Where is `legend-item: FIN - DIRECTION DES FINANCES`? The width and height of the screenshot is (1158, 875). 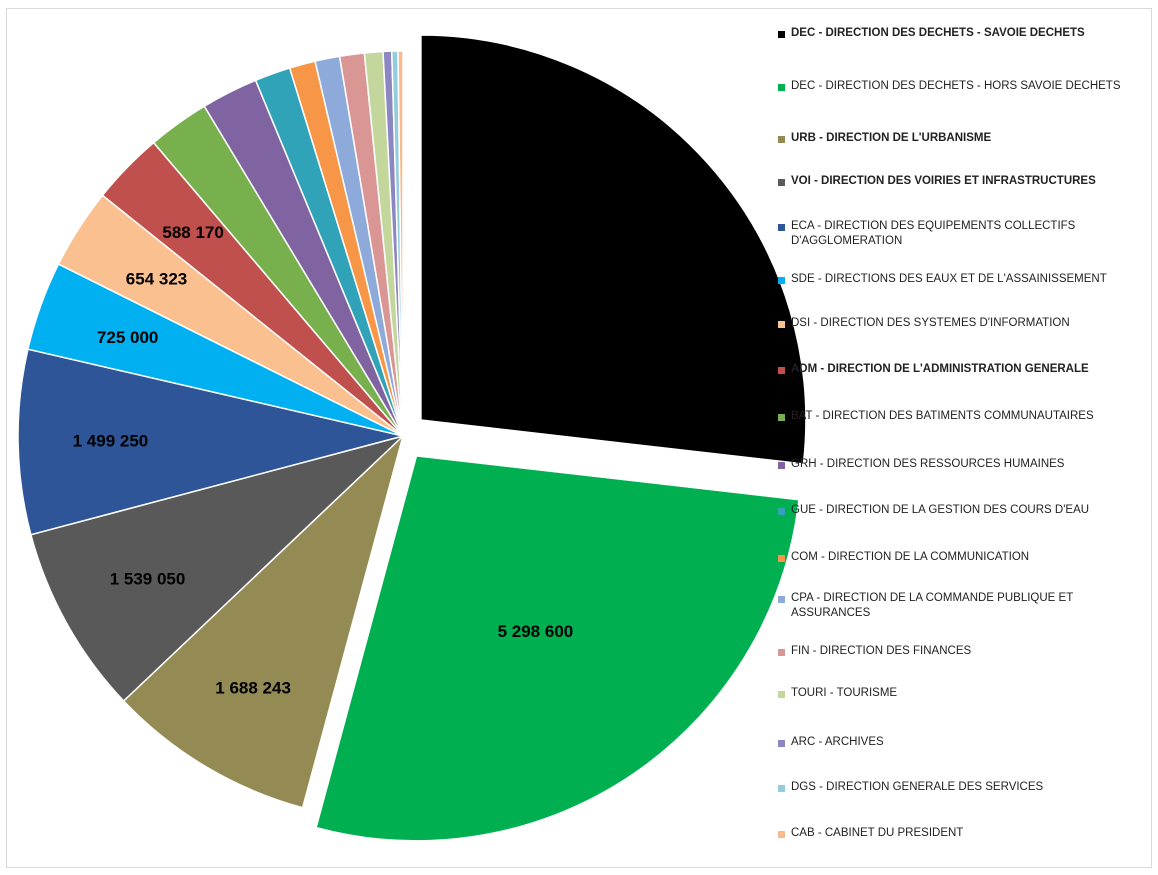 legend-item: FIN - DIRECTION DES FINANCES is located at coordinates (964, 651).